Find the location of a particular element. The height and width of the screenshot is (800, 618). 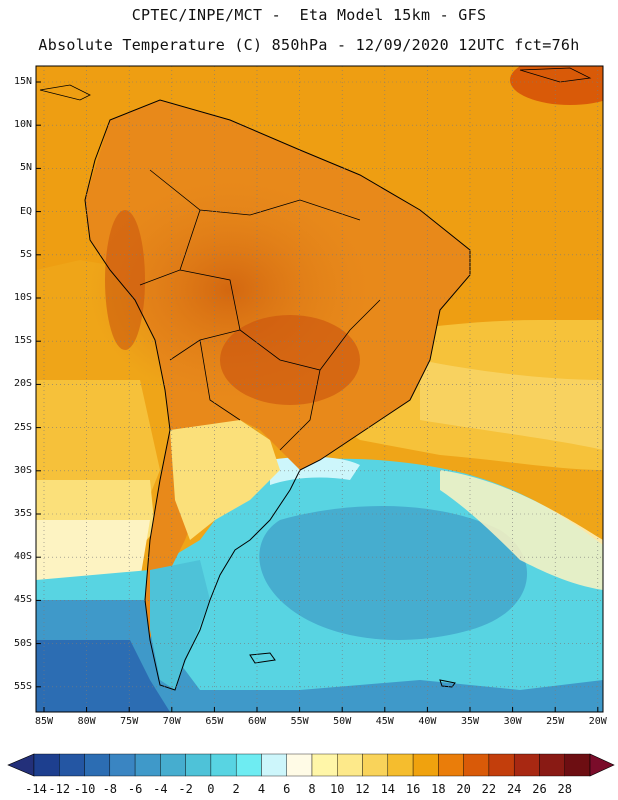

lat-label-25s: 25S is located at coordinates (22, 427).